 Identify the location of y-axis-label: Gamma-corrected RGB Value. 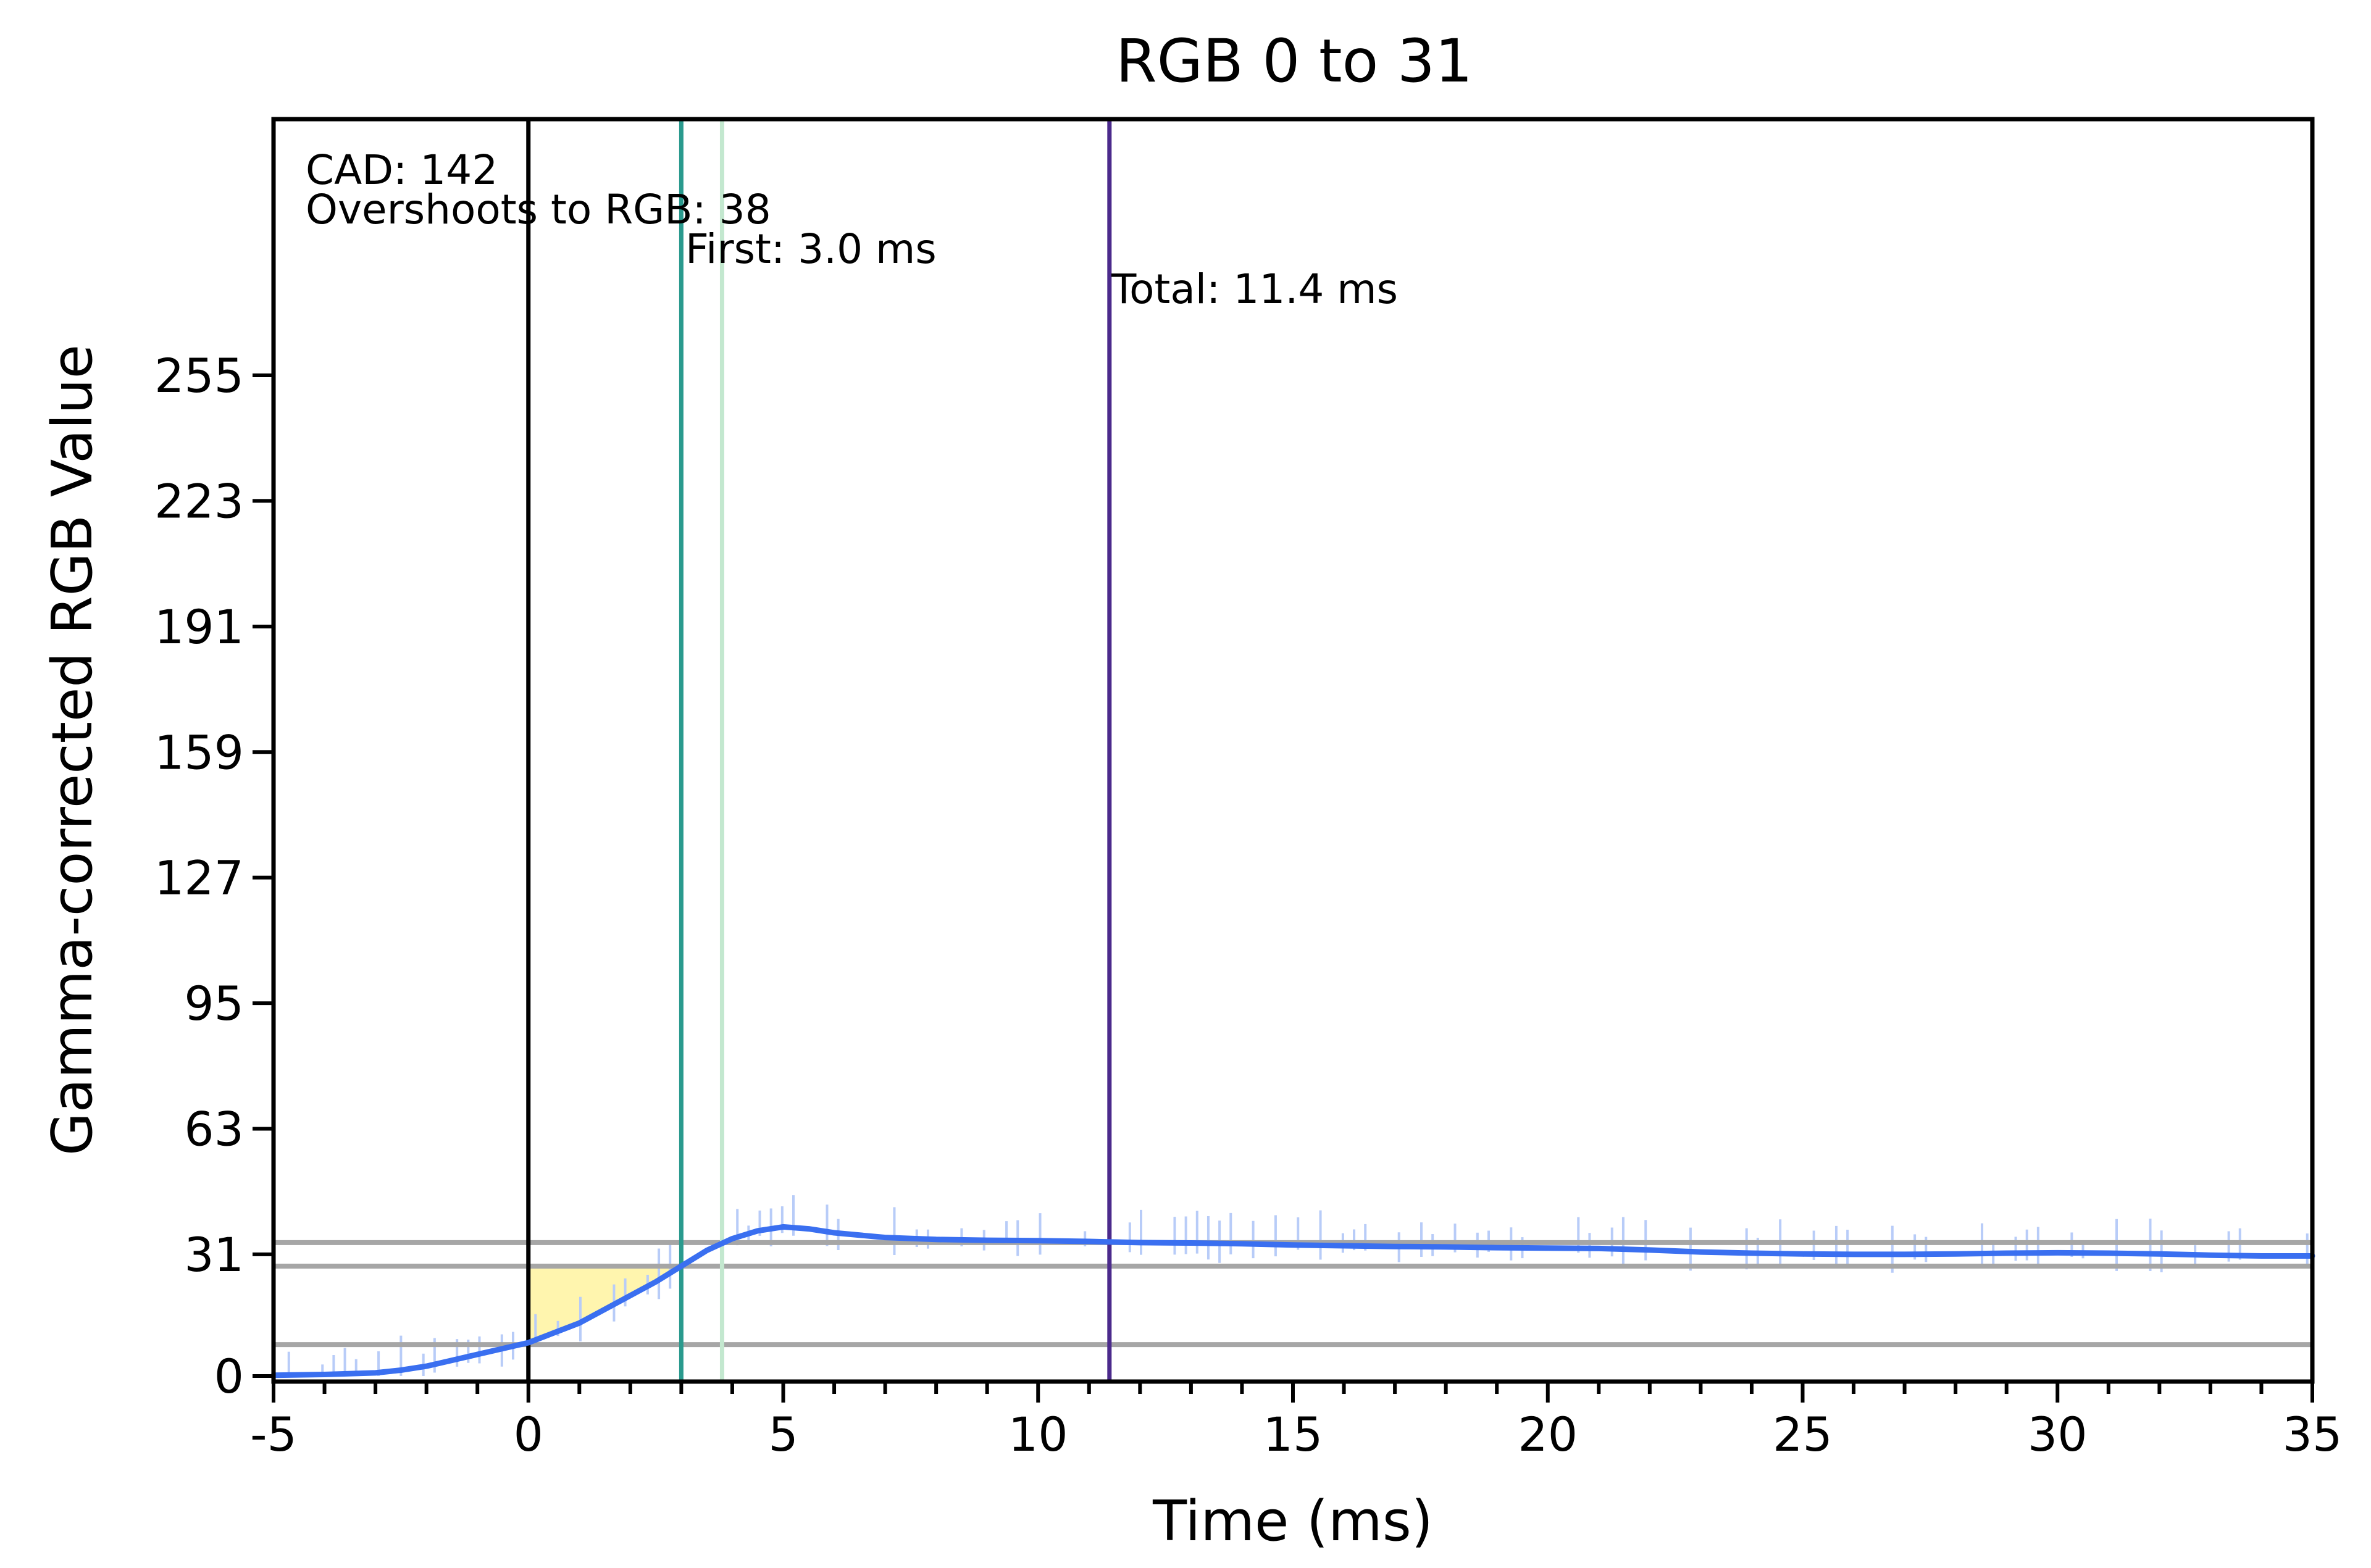
(72, 750).